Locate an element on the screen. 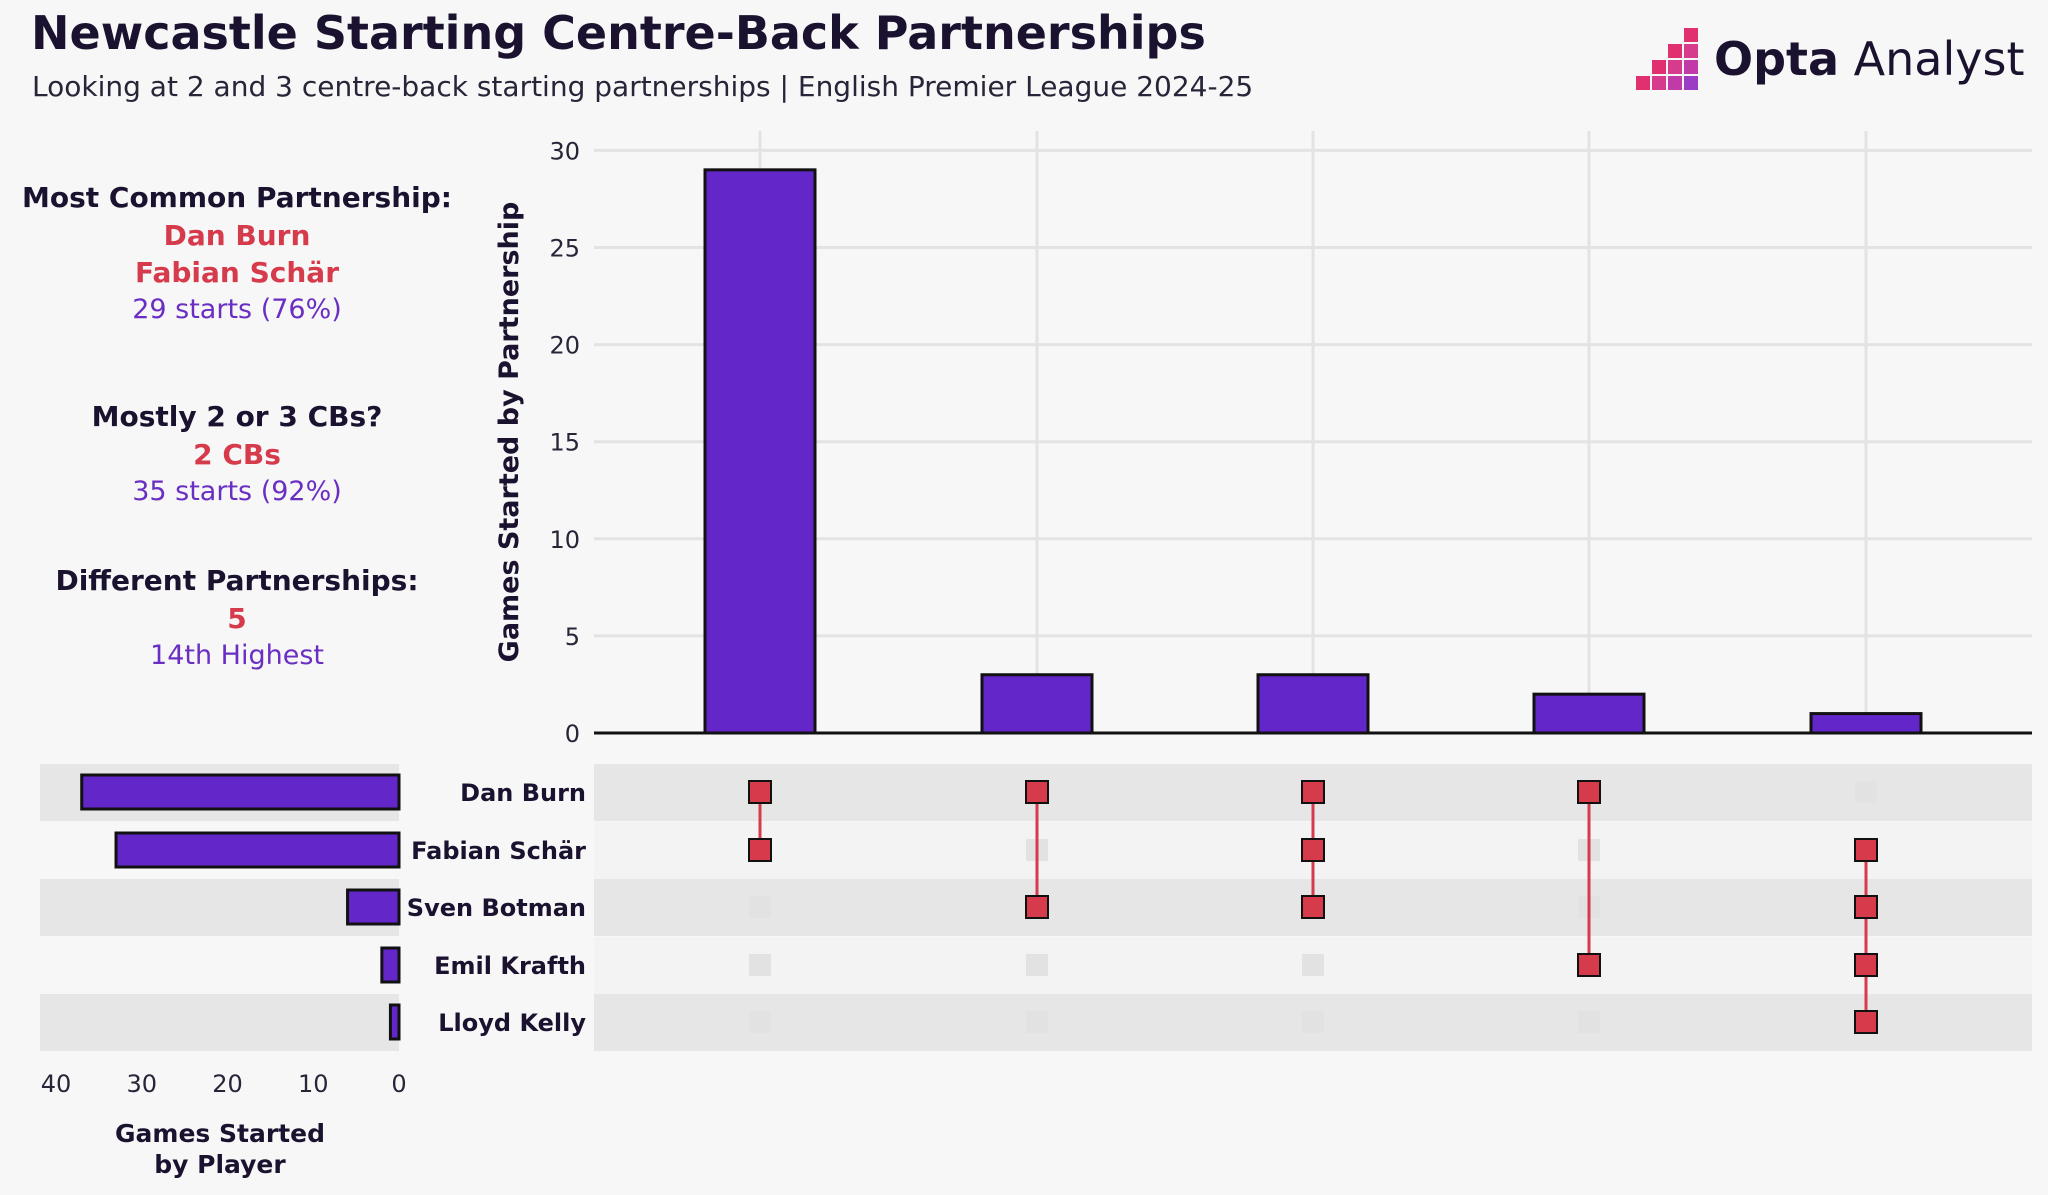  stat-common-player-1: Dan Burn is located at coordinates (237, 235).